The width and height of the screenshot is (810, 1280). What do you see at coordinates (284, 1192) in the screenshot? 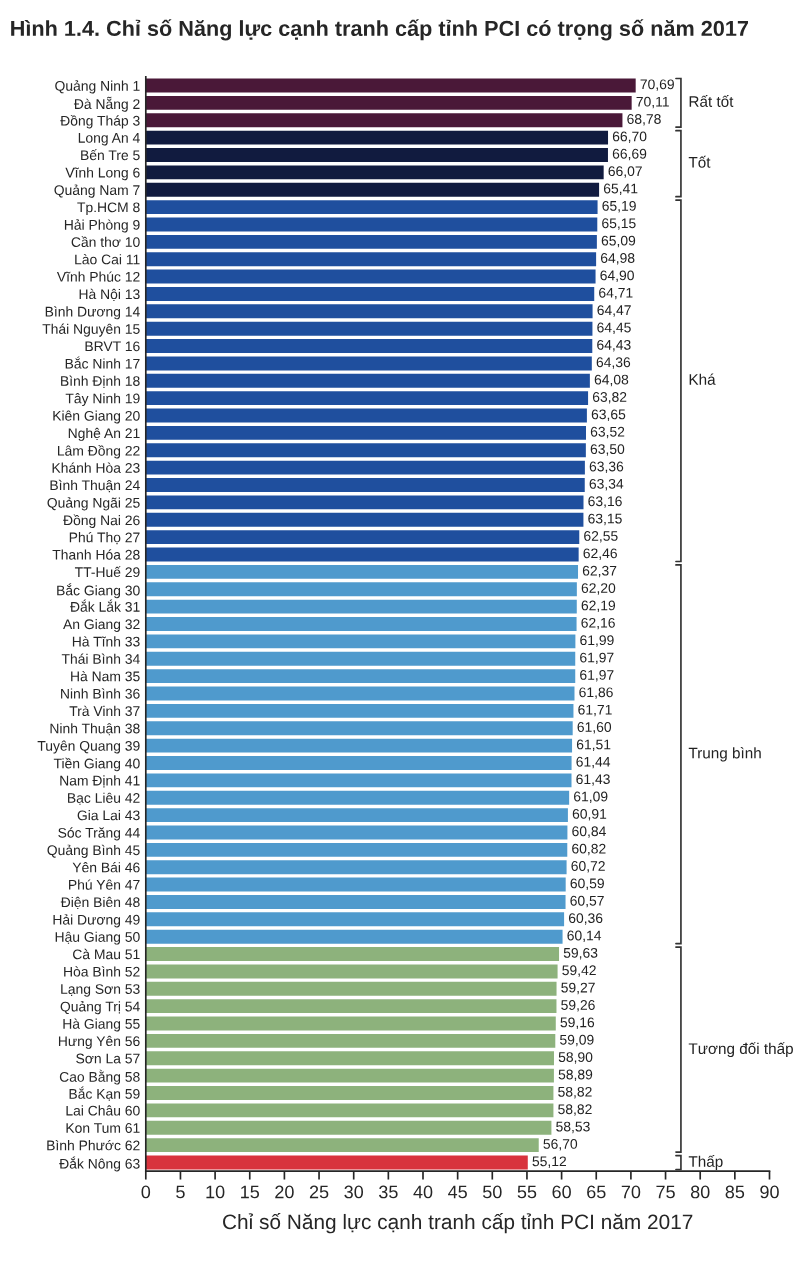
I see `x-tick-label: 20` at bounding box center [284, 1192].